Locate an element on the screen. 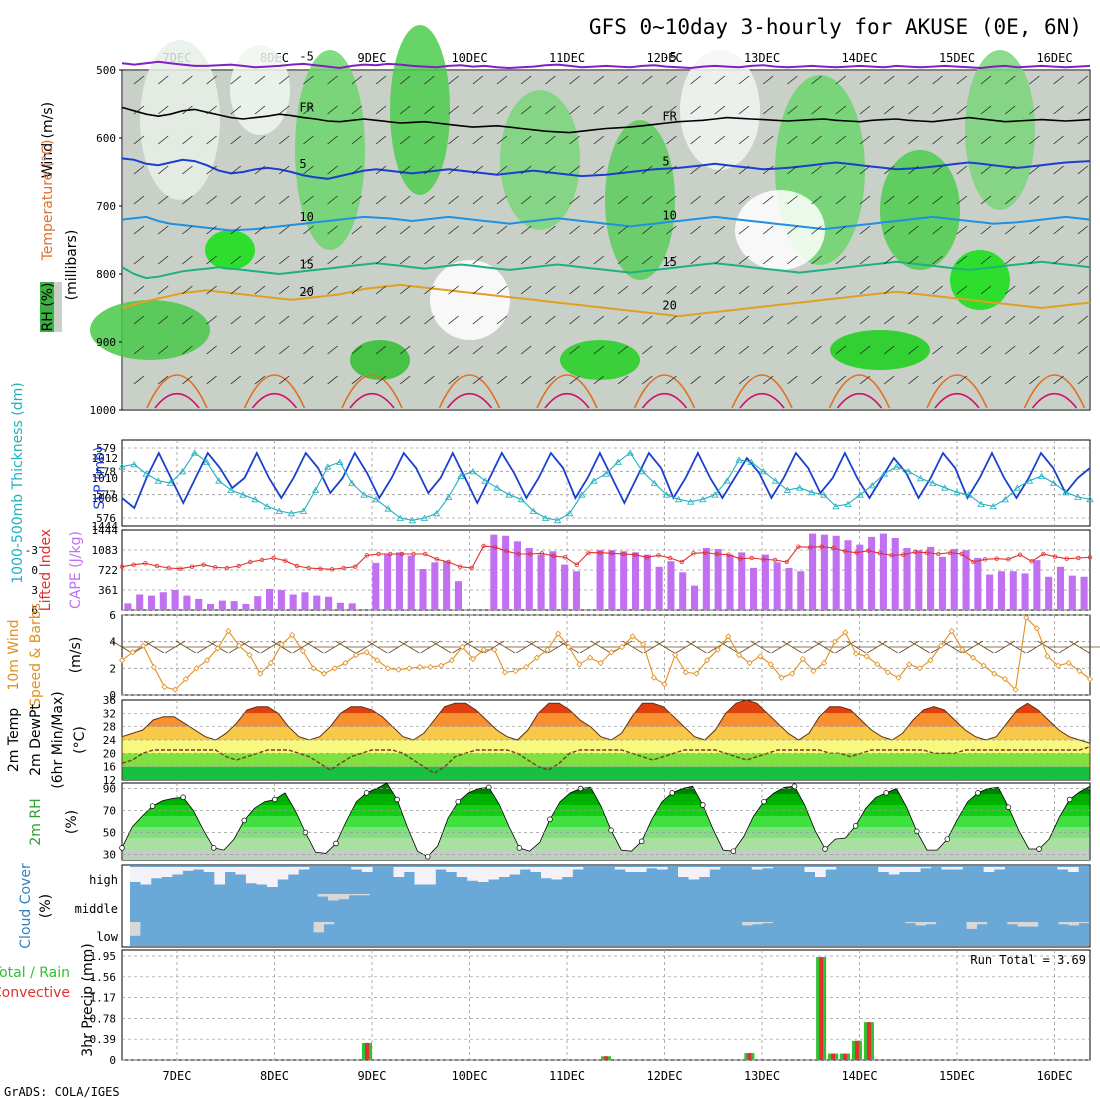 The height and width of the screenshot is (1100, 1100). isotherm-label: 20 is located at coordinates (669, 305).